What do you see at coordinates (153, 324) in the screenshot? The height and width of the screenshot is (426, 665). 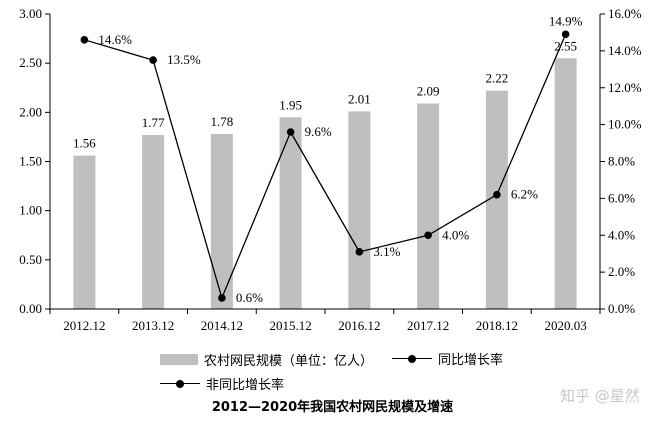 I see `x-tick-label: 2013.12` at bounding box center [153, 324].